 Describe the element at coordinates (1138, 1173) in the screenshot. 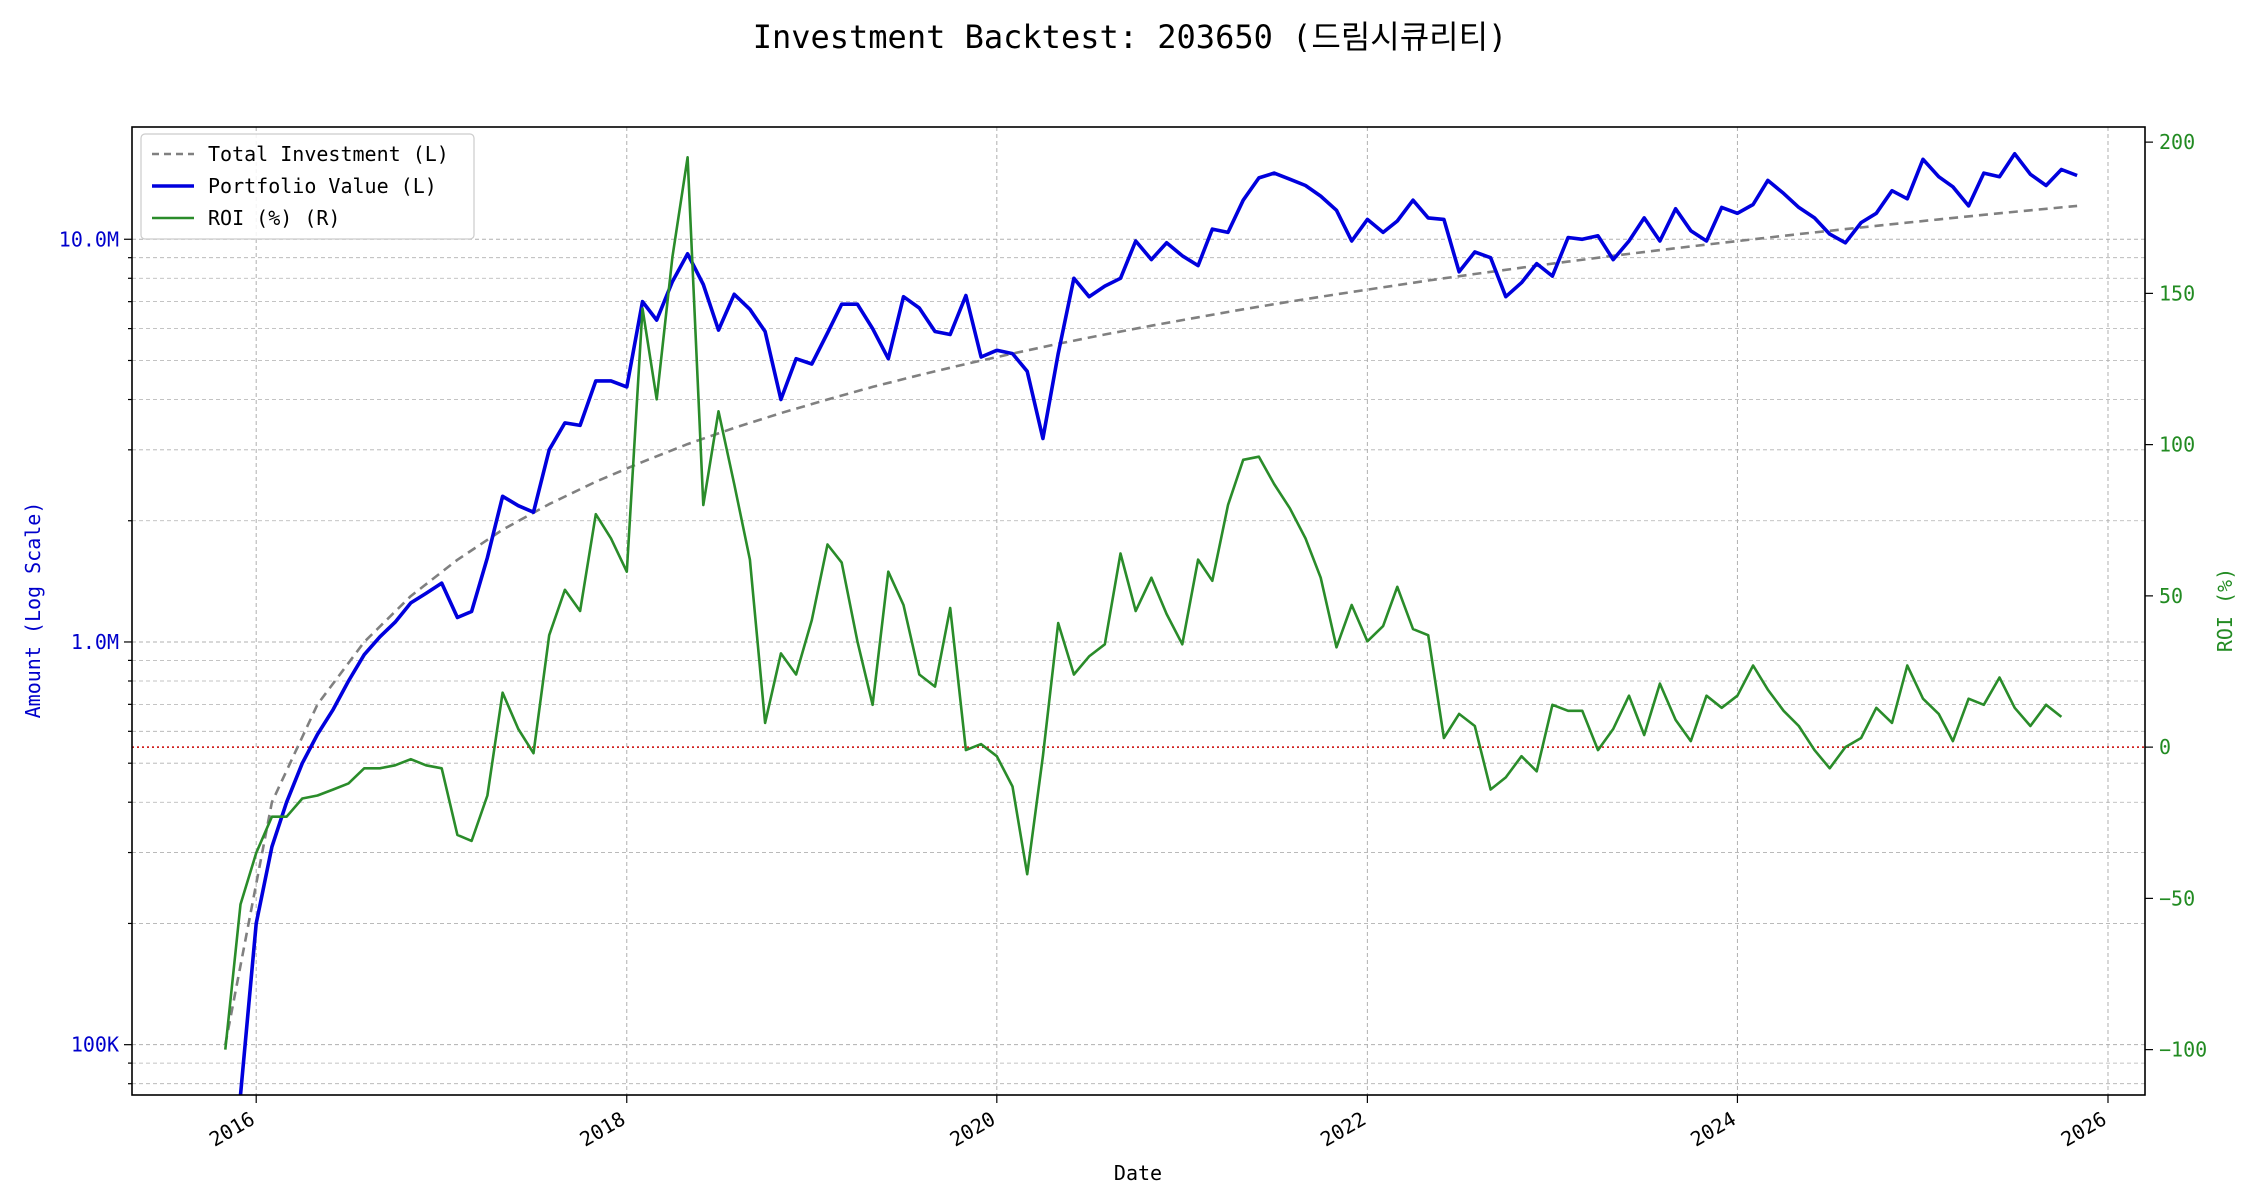

I see `x-axis-label: Date` at that location.